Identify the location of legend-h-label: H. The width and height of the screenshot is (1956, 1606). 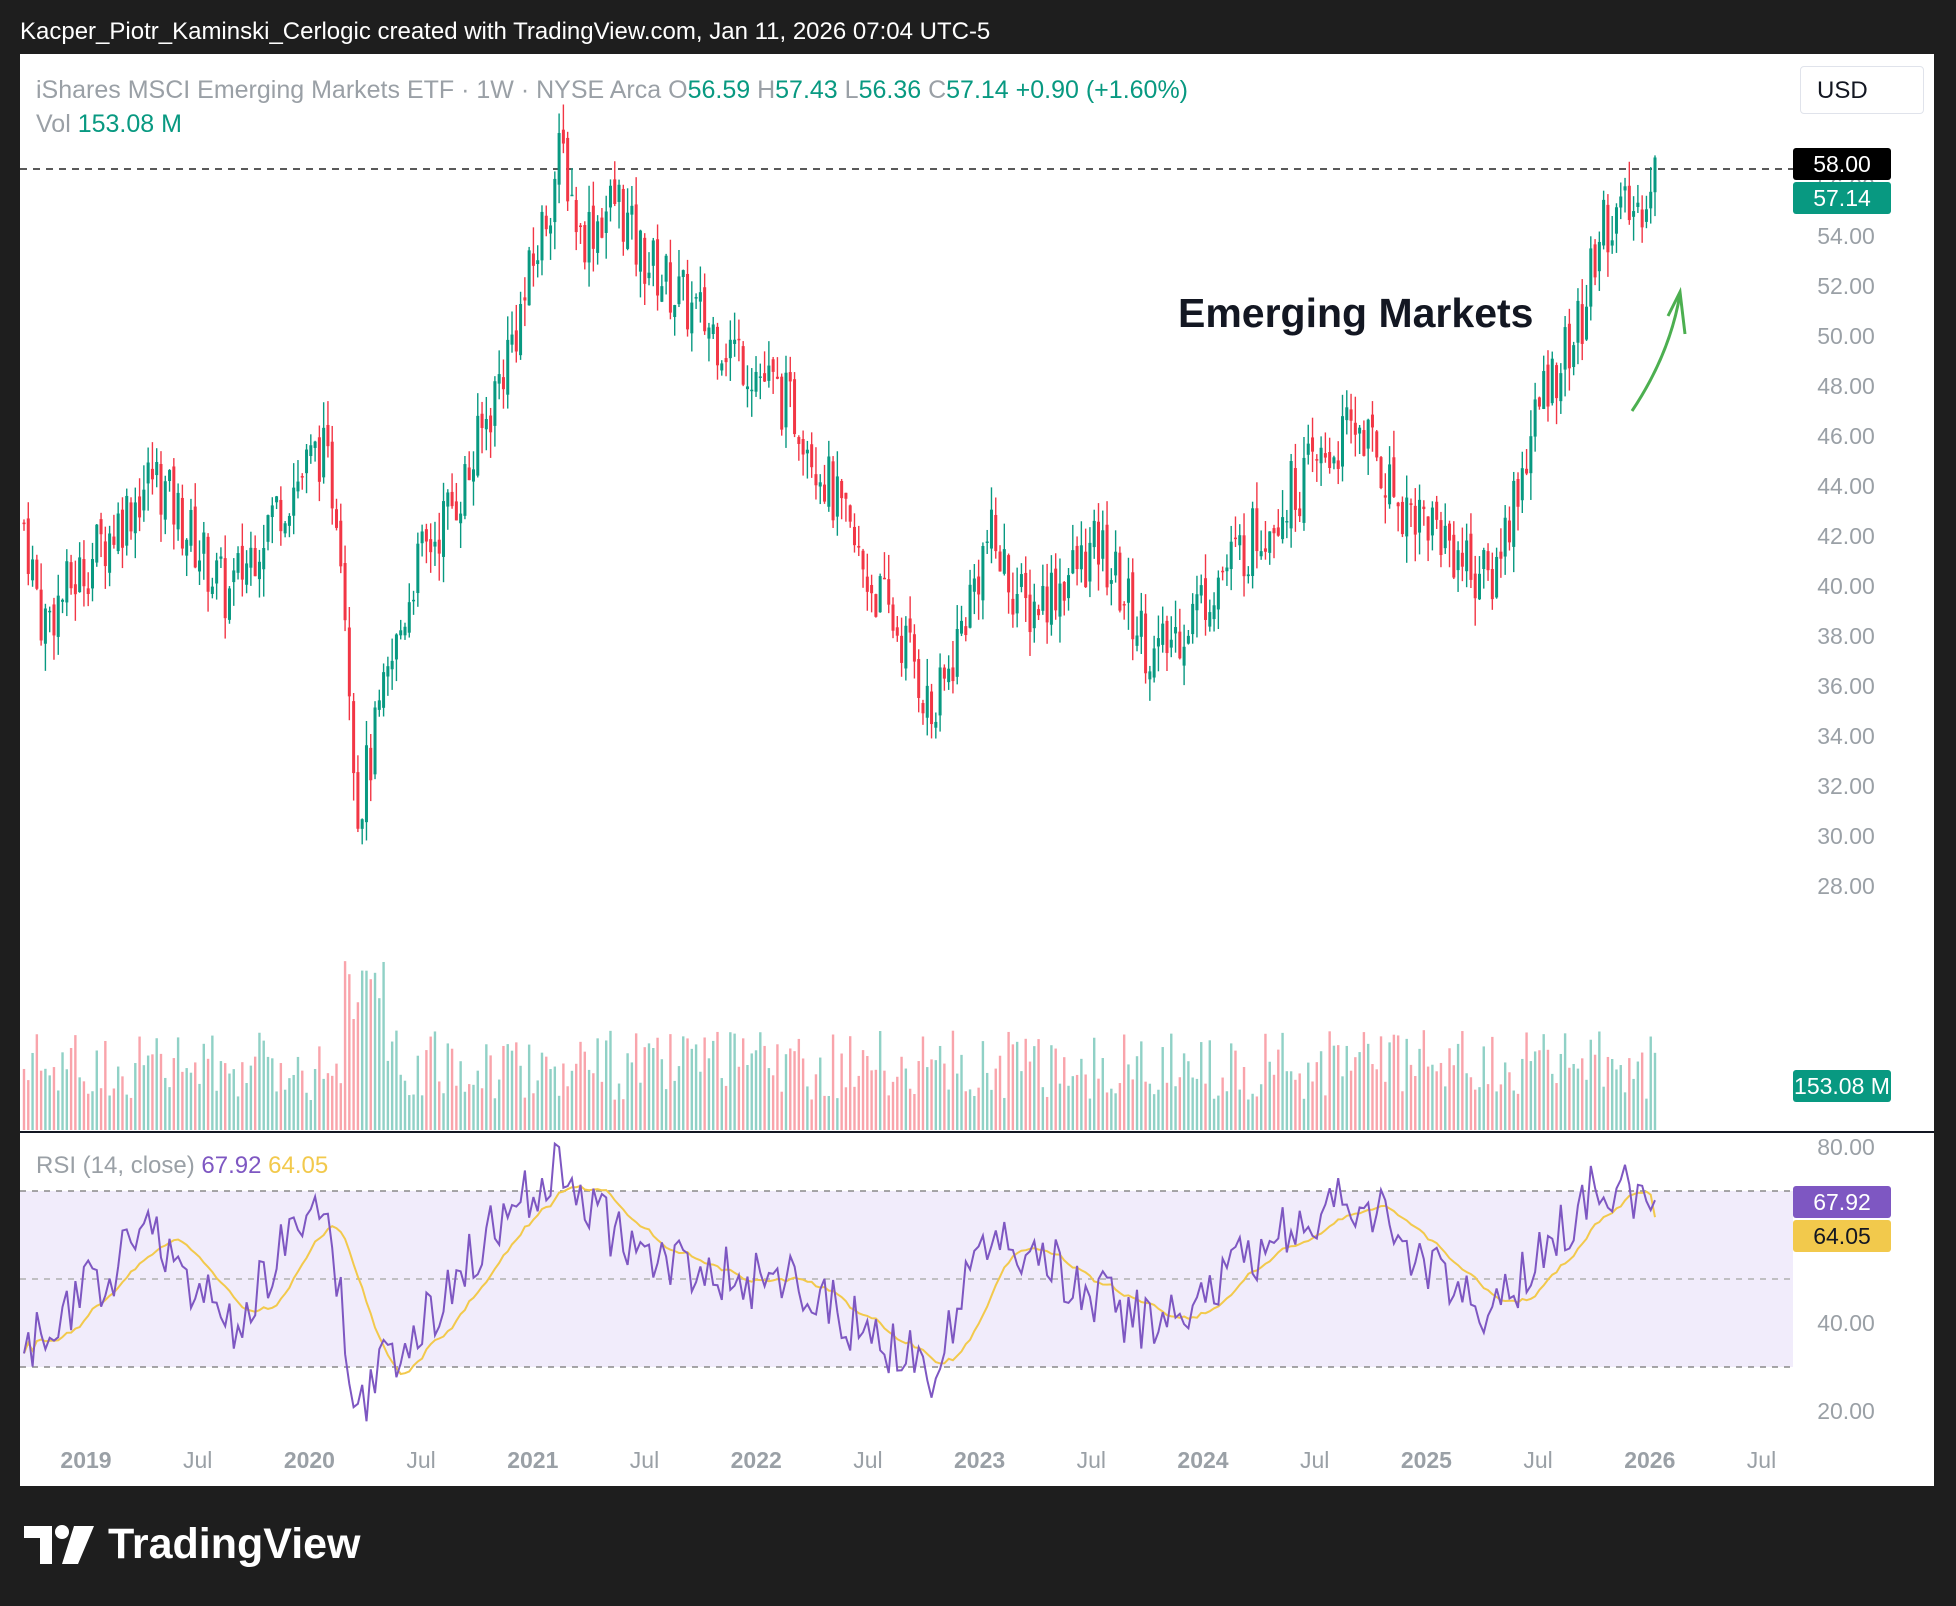
(766, 90).